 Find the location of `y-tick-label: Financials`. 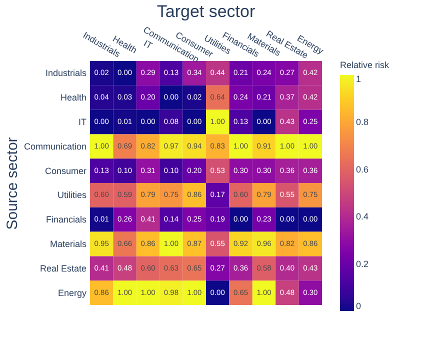

y-tick-label: Financials is located at coordinates (66, 219).